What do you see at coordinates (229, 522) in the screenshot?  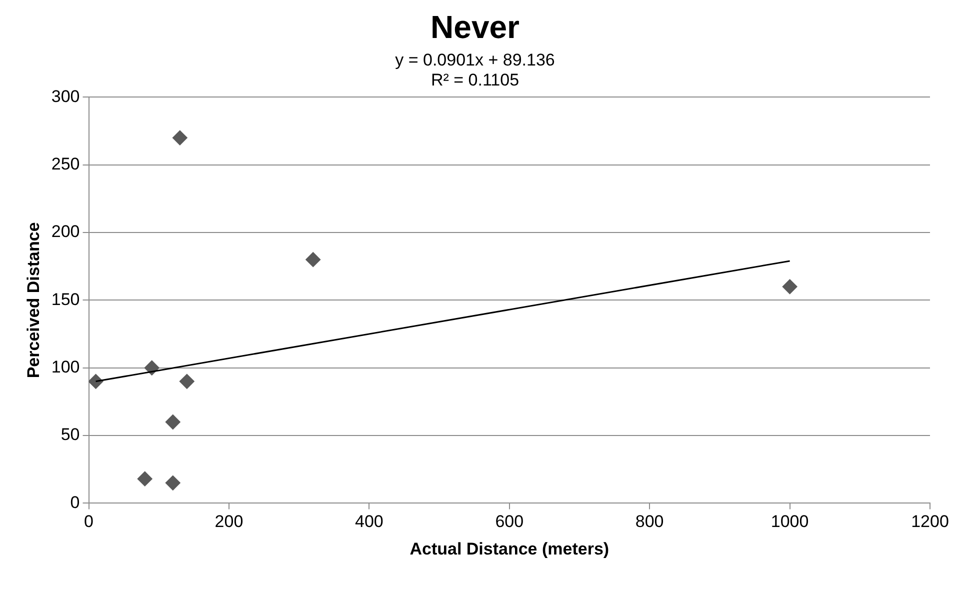 I see `x-tick-label: 200` at bounding box center [229, 522].